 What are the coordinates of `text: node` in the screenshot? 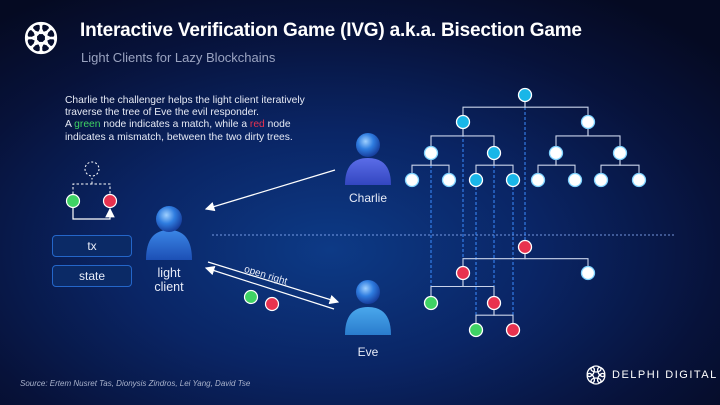 It's located at (277, 125).